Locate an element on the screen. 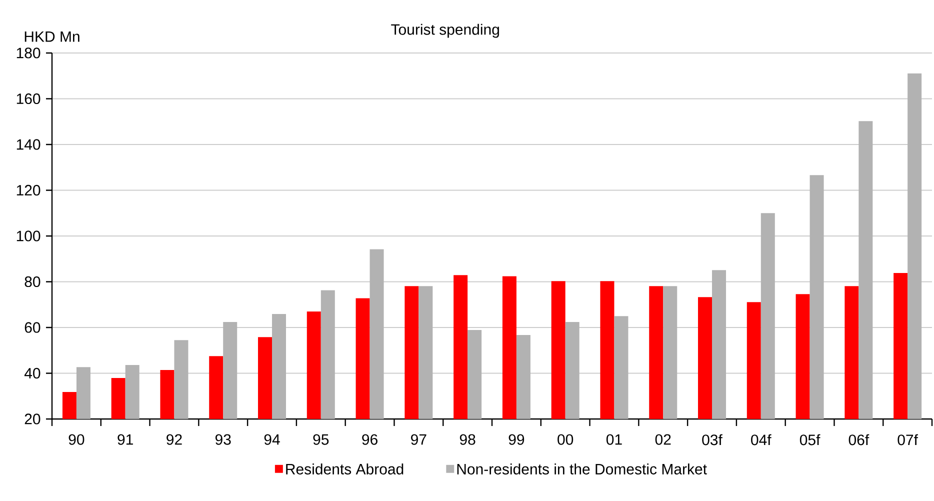 Image resolution: width=934 pixels, height=501 pixels. y-tick-label: 140 is located at coordinates (28, 144).